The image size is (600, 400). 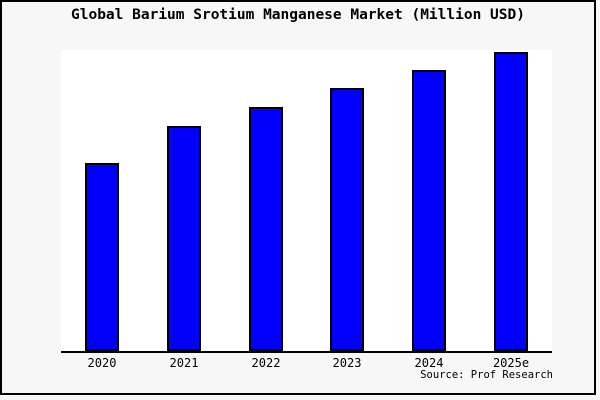 What do you see at coordinates (102, 363) in the screenshot?
I see `x-tick-label-2020: 2020` at bounding box center [102, 363].